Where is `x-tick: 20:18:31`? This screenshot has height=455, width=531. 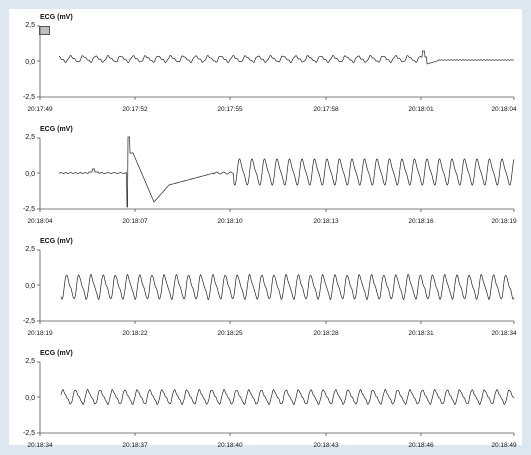
x-tick: 20:18:31 is located at coordinates (421, 333).